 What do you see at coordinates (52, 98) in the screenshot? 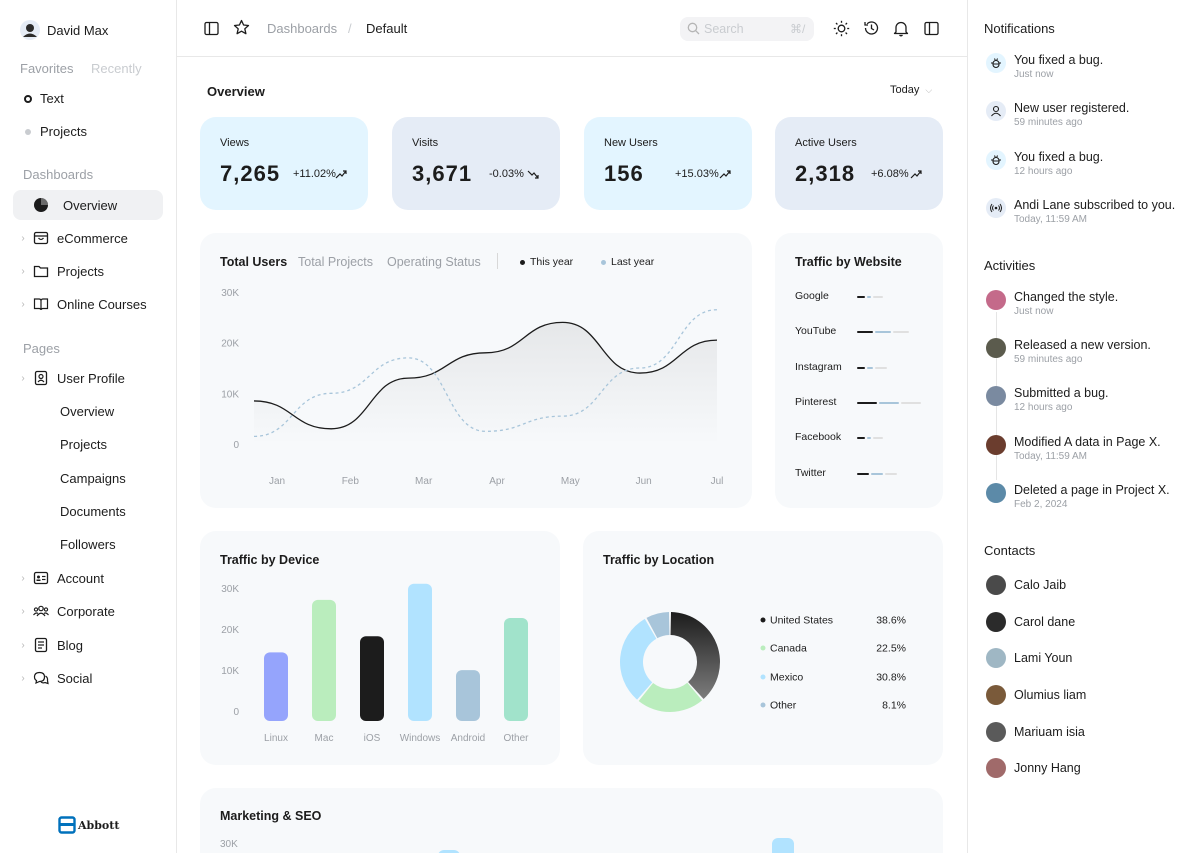
I see `favorite-label: Text` at bounding box center [52, 98].